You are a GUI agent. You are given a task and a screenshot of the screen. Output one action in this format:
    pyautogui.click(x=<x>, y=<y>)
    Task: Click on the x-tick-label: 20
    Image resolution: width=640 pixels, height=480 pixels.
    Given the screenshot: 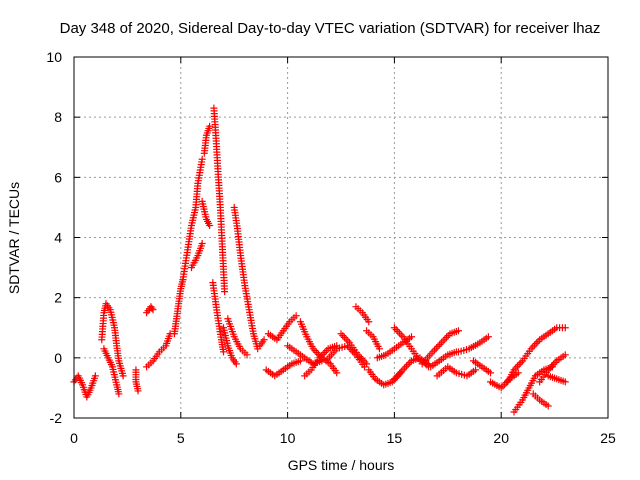 What is the action you would take?
    pyautogui.click(x=501, y=438)
    